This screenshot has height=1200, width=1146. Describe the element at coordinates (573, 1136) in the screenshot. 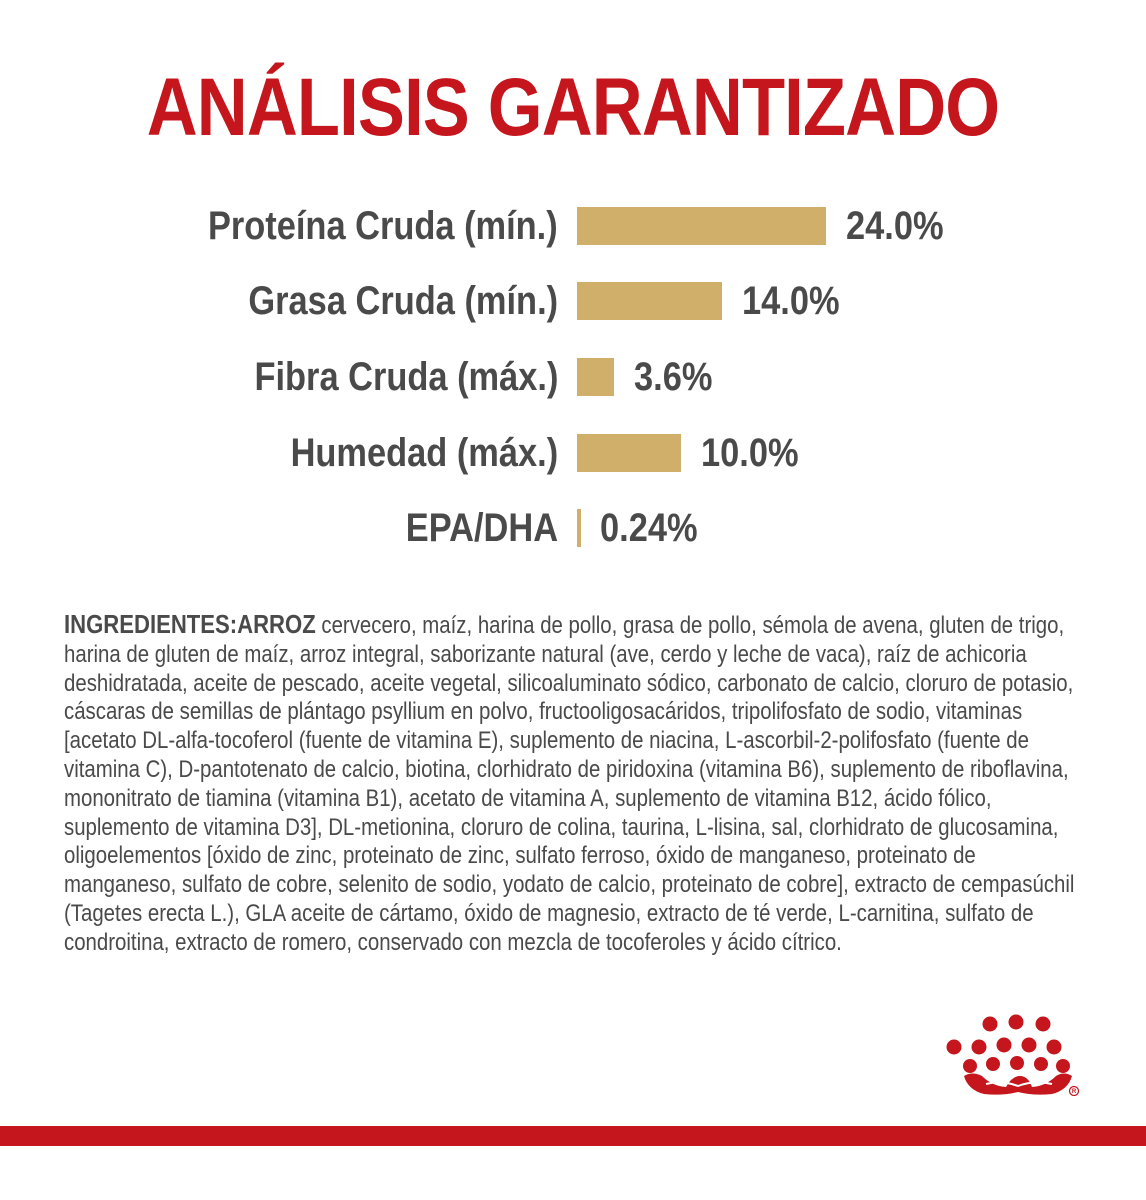

I see `bottom-brand-stripe` at that location.